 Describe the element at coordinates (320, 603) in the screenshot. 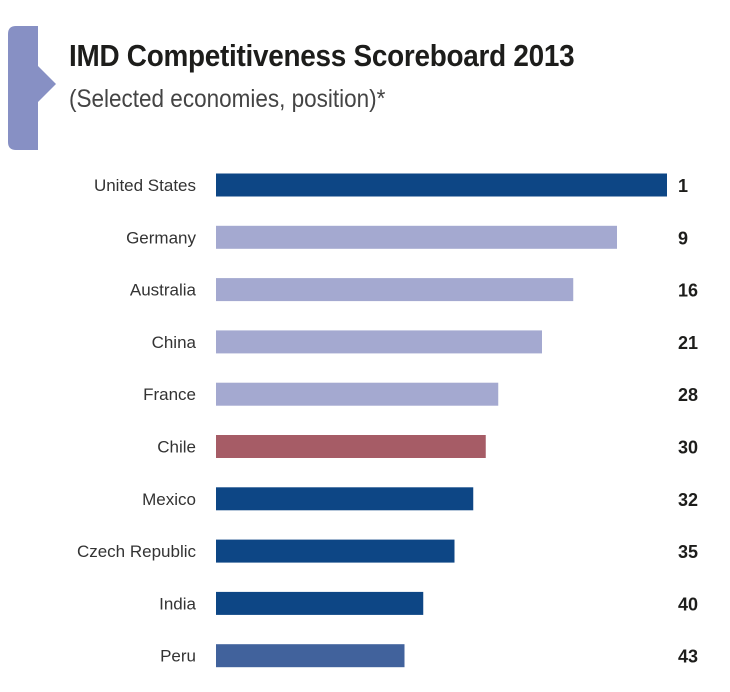

I see `bar-india` at that location.